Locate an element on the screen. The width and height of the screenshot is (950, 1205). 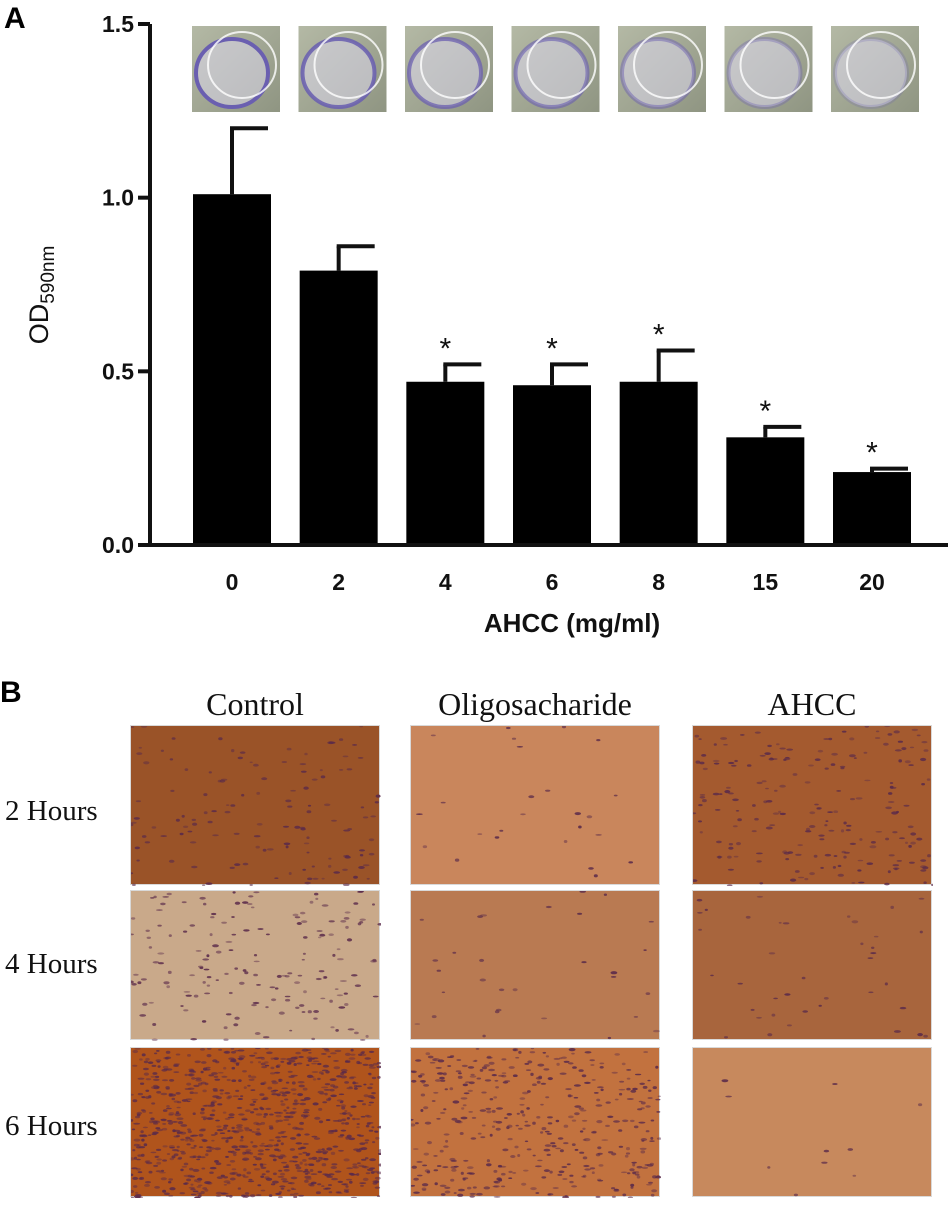
column-header-oligosacharide: Oligosacharide is located at coordinates (535, 704).